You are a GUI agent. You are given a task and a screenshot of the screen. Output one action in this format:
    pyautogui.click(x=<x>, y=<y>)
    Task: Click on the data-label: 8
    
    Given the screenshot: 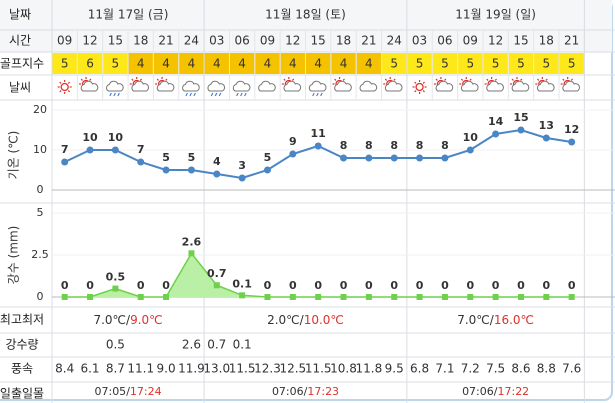 What is the action you would take?
    pyautogui.click(x=394, y=145)
    